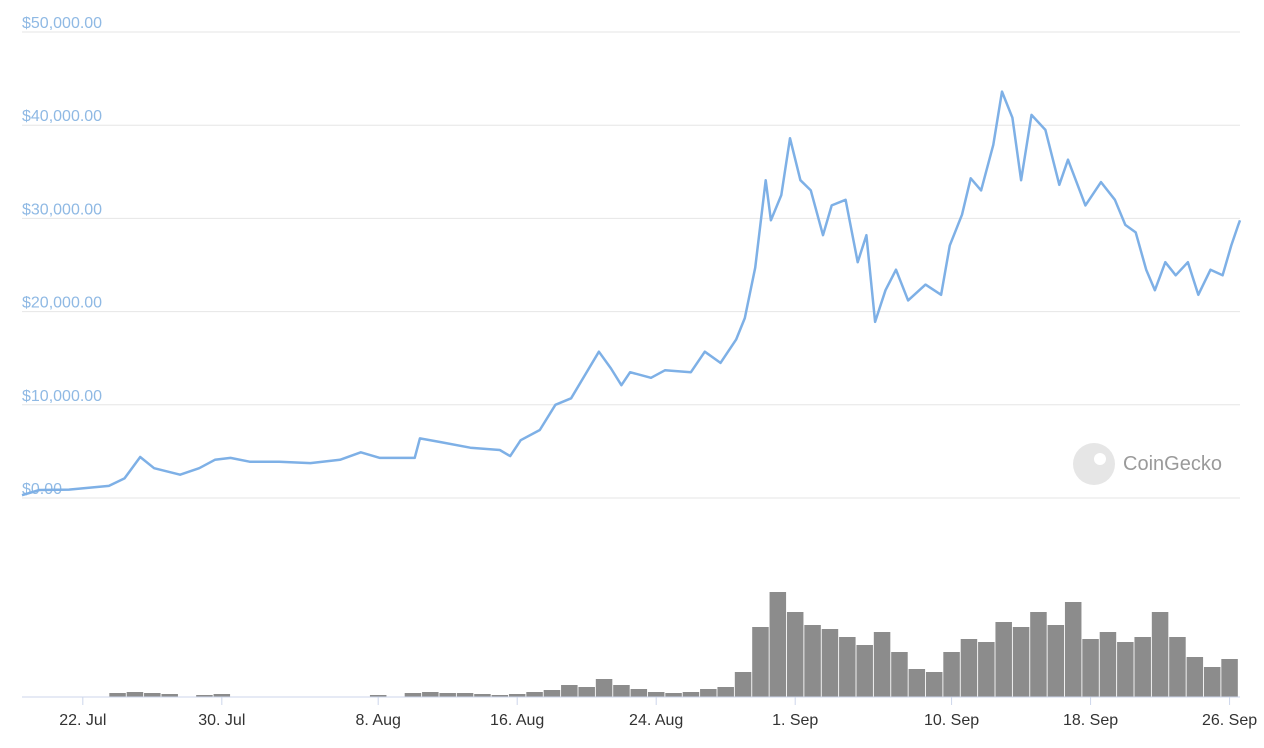  I want to click on watermark-text: CoinGecko, so click(1172, 464).